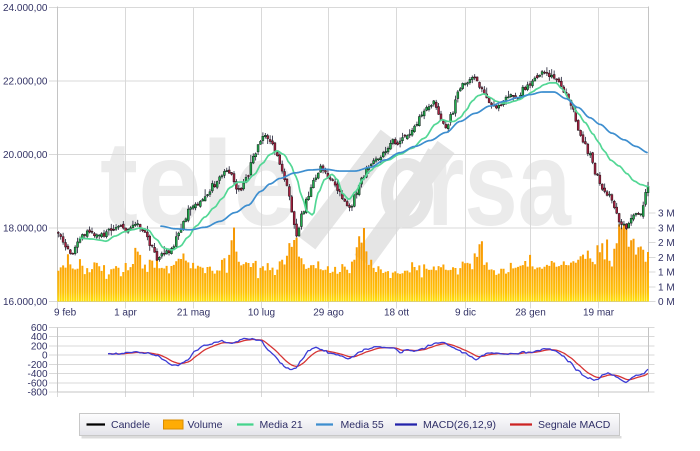 The height and width of the screenshot is (451, 700). Describe the element at coordinates (39, 346) in the screenshot. I see `svg-text: 200` at that location.